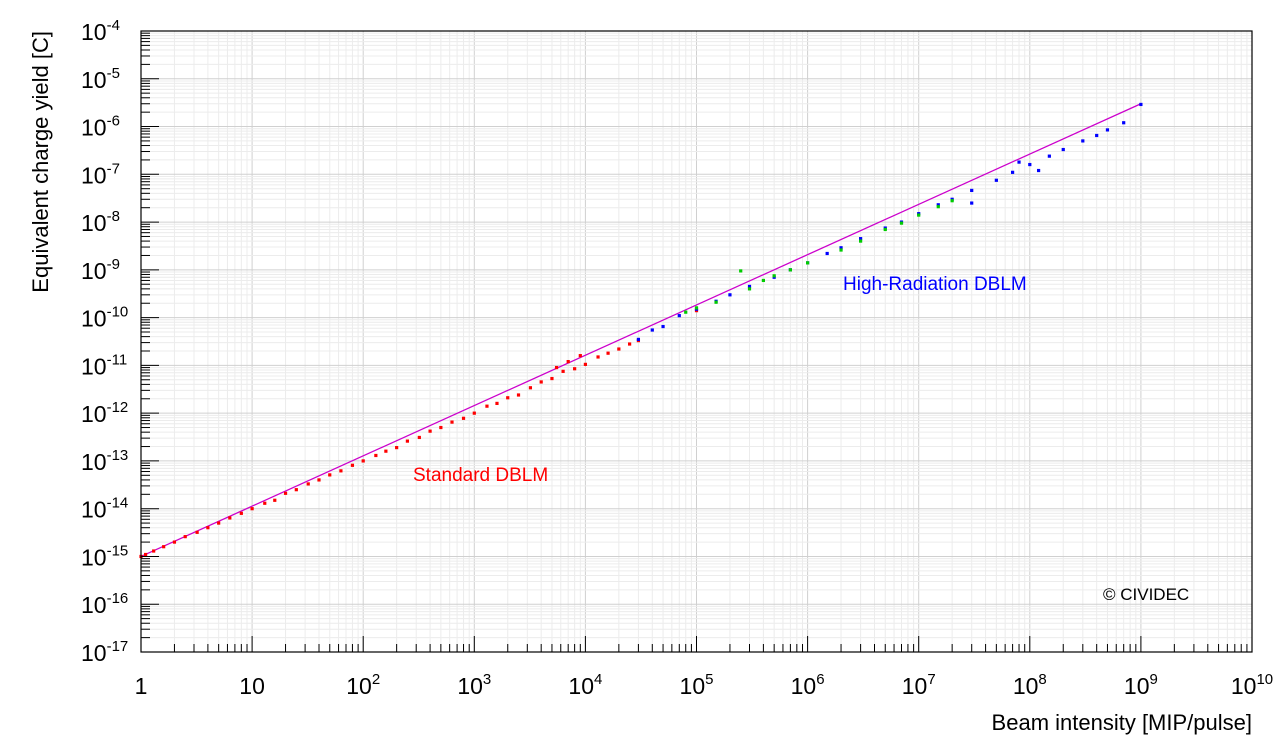 Image resolution: width=1279 pixels, height=751 pixels. What do you see at coordinates (100, 31) in the screenshot?
I see `y-tick-label: 10⁻⁴` at bounding box center [100, 31].